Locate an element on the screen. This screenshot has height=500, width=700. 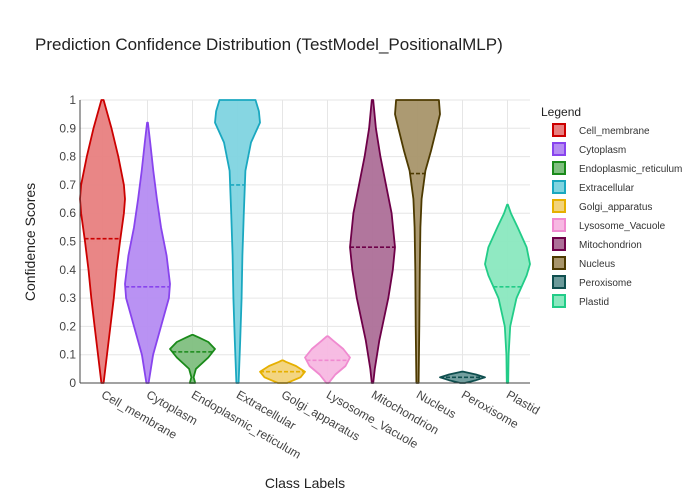
violin-nucleus is located at coordinates (417, 241).